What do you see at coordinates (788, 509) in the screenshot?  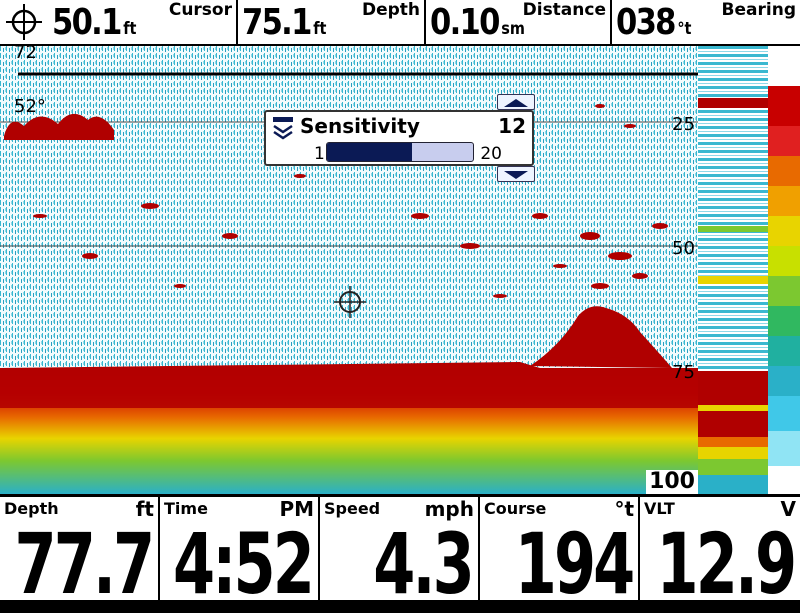 I see `voltage-box-unit: V` at bounding box center [788, 509].